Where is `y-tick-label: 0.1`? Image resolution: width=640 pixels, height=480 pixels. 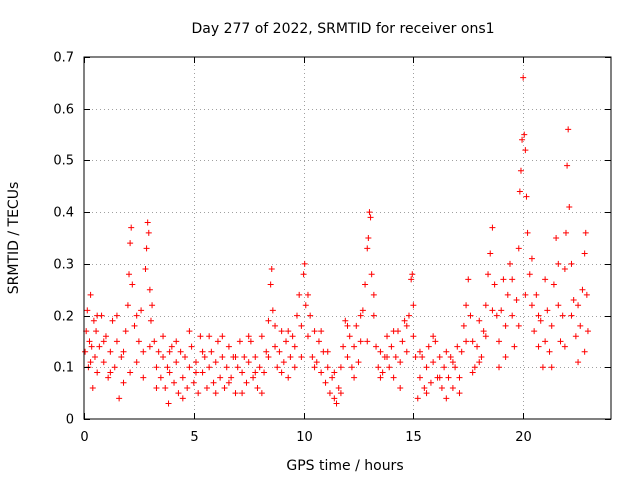
y-tick-label: 0.1 is located at coordinates (63, 368).